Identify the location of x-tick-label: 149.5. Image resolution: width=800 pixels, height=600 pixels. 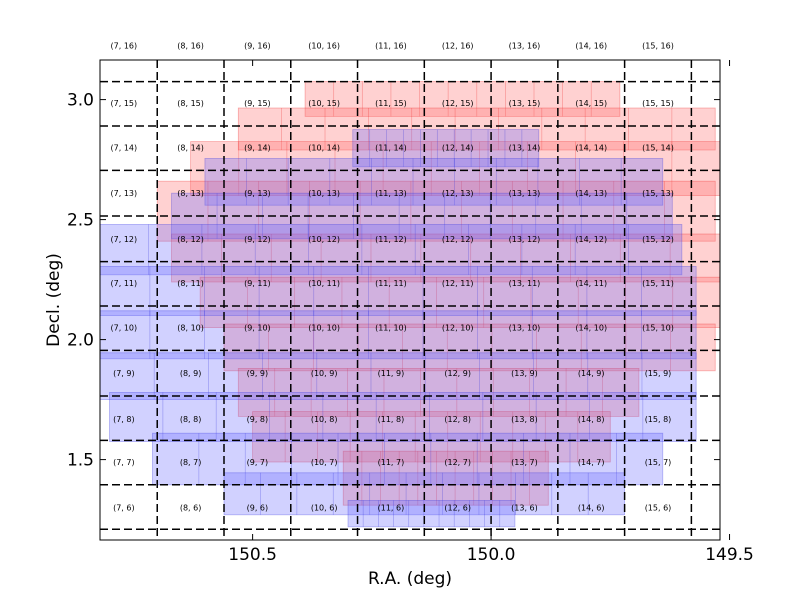
(729, 555).